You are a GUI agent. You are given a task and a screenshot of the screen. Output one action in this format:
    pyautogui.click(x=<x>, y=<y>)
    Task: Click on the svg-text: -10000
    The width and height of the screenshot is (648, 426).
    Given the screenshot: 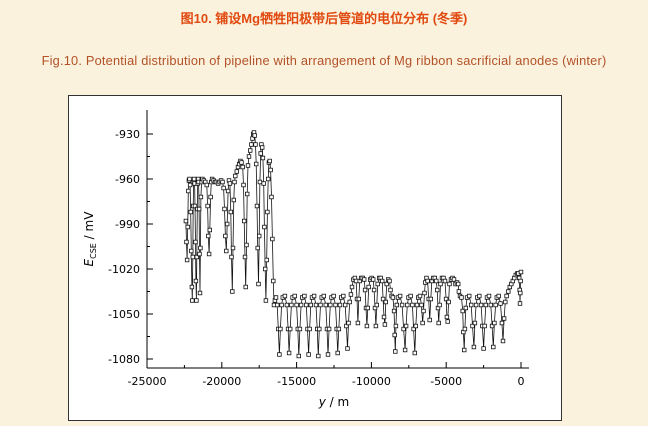 What is the action you would take?
    pyautogui.click(x=371, y=381)
    